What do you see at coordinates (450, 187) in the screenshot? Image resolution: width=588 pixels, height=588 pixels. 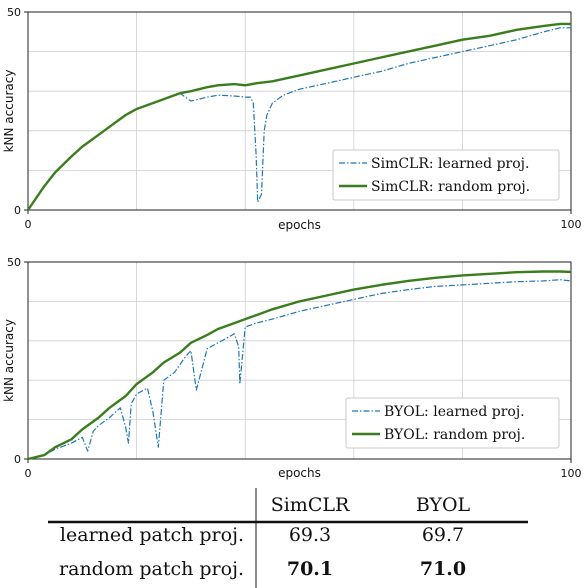 I see `legend-label-1: SimCLR: random proj.` at bounding box center [450, 187].